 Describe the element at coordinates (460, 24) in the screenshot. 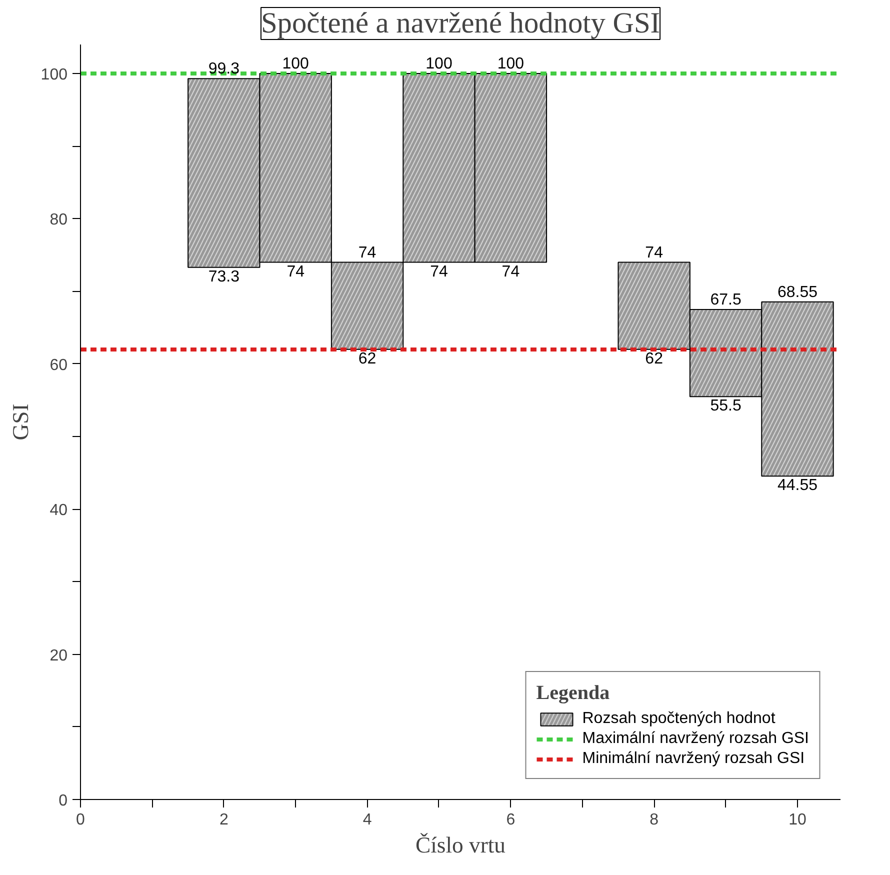

I see `chart-title: Spočtené a navržené hodnoty GSI` at that location.